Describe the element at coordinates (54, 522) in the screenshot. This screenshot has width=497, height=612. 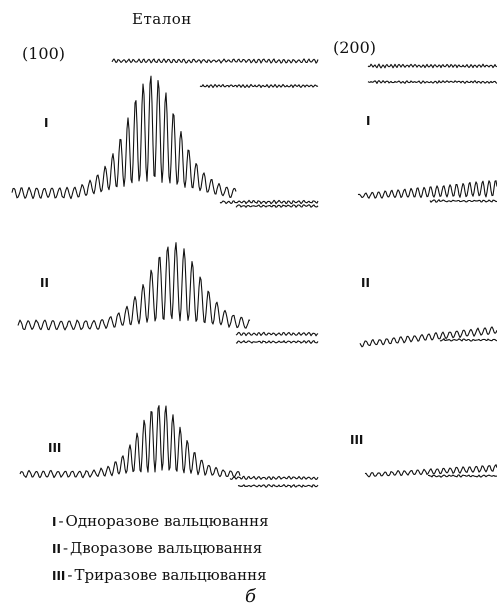
I see `legend-num-1: I` at that location.